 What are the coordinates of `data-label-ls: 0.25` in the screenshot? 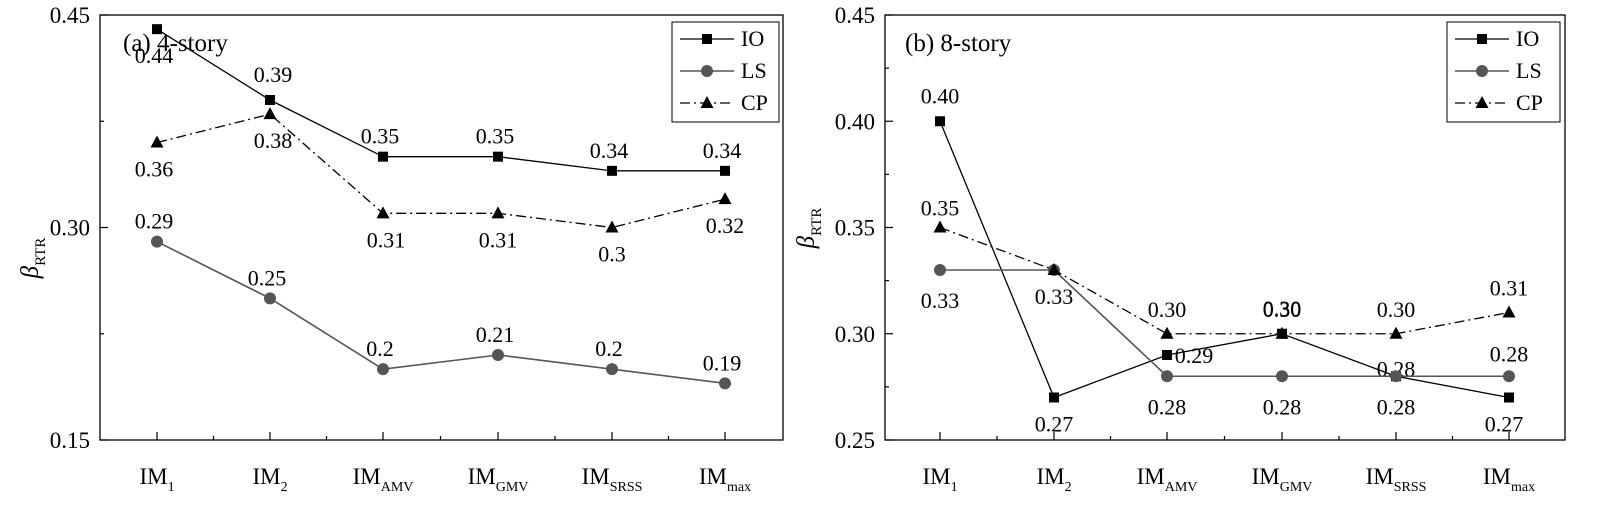 It's located at (267, 277).